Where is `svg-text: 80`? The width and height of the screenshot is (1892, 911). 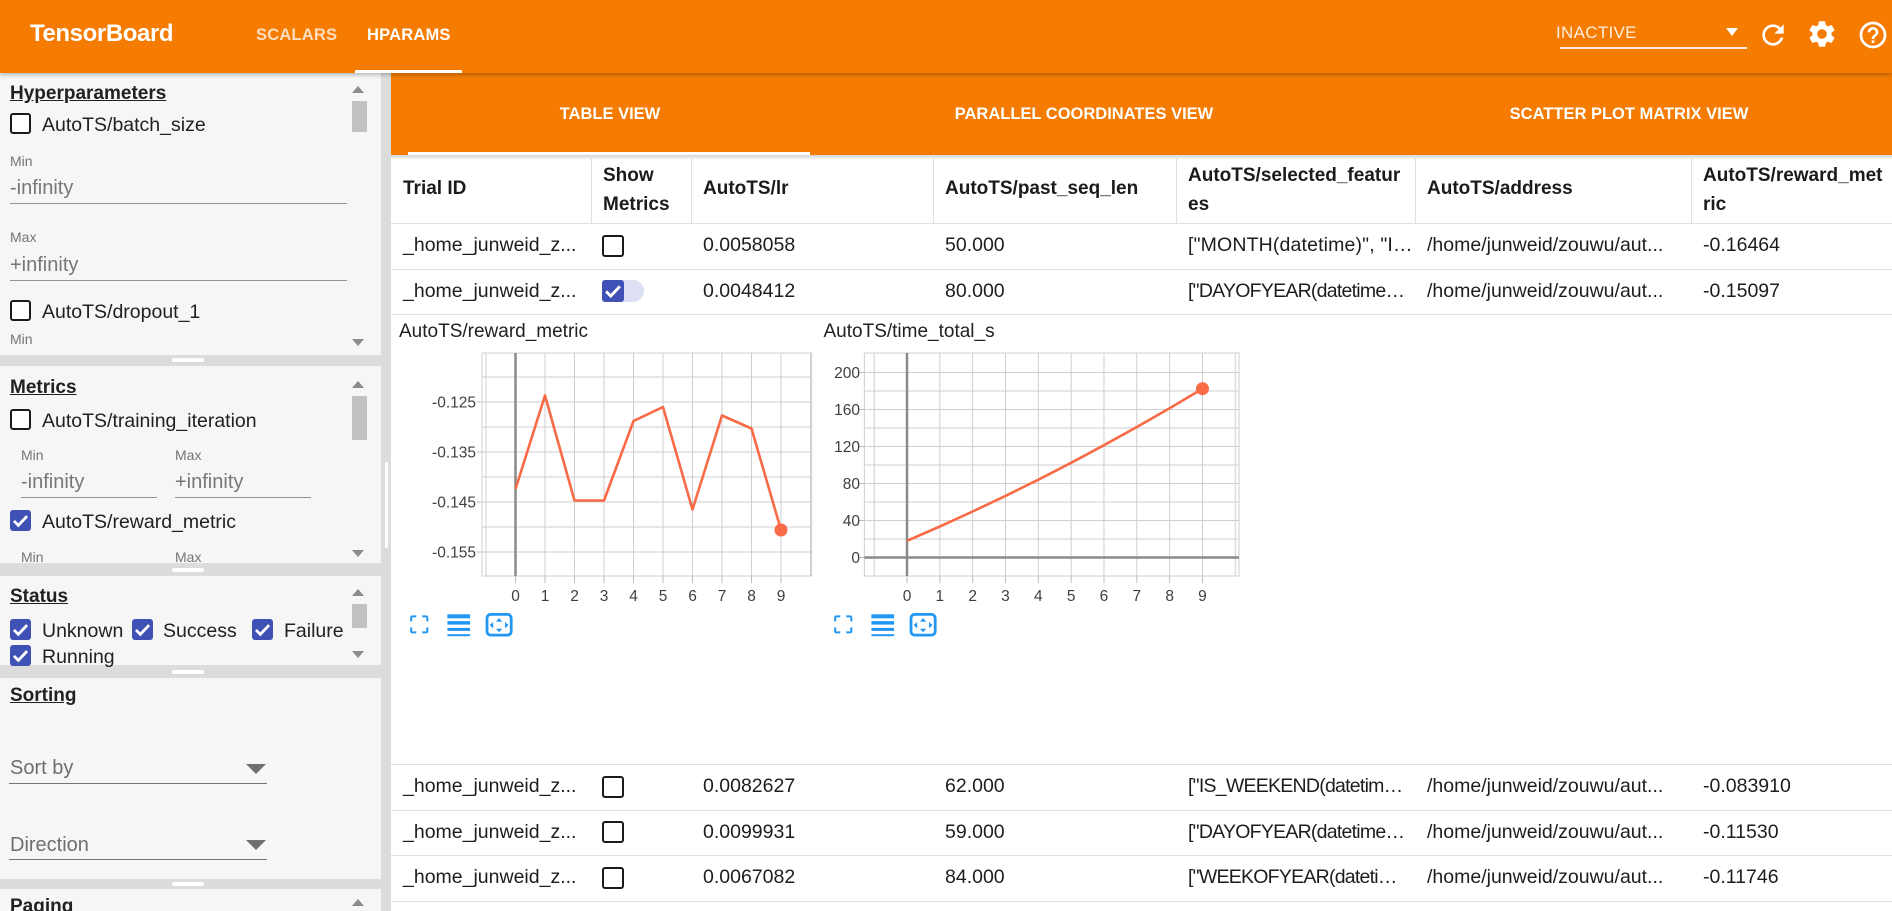 svg-text: 80 is located at coordinates (852, 484).